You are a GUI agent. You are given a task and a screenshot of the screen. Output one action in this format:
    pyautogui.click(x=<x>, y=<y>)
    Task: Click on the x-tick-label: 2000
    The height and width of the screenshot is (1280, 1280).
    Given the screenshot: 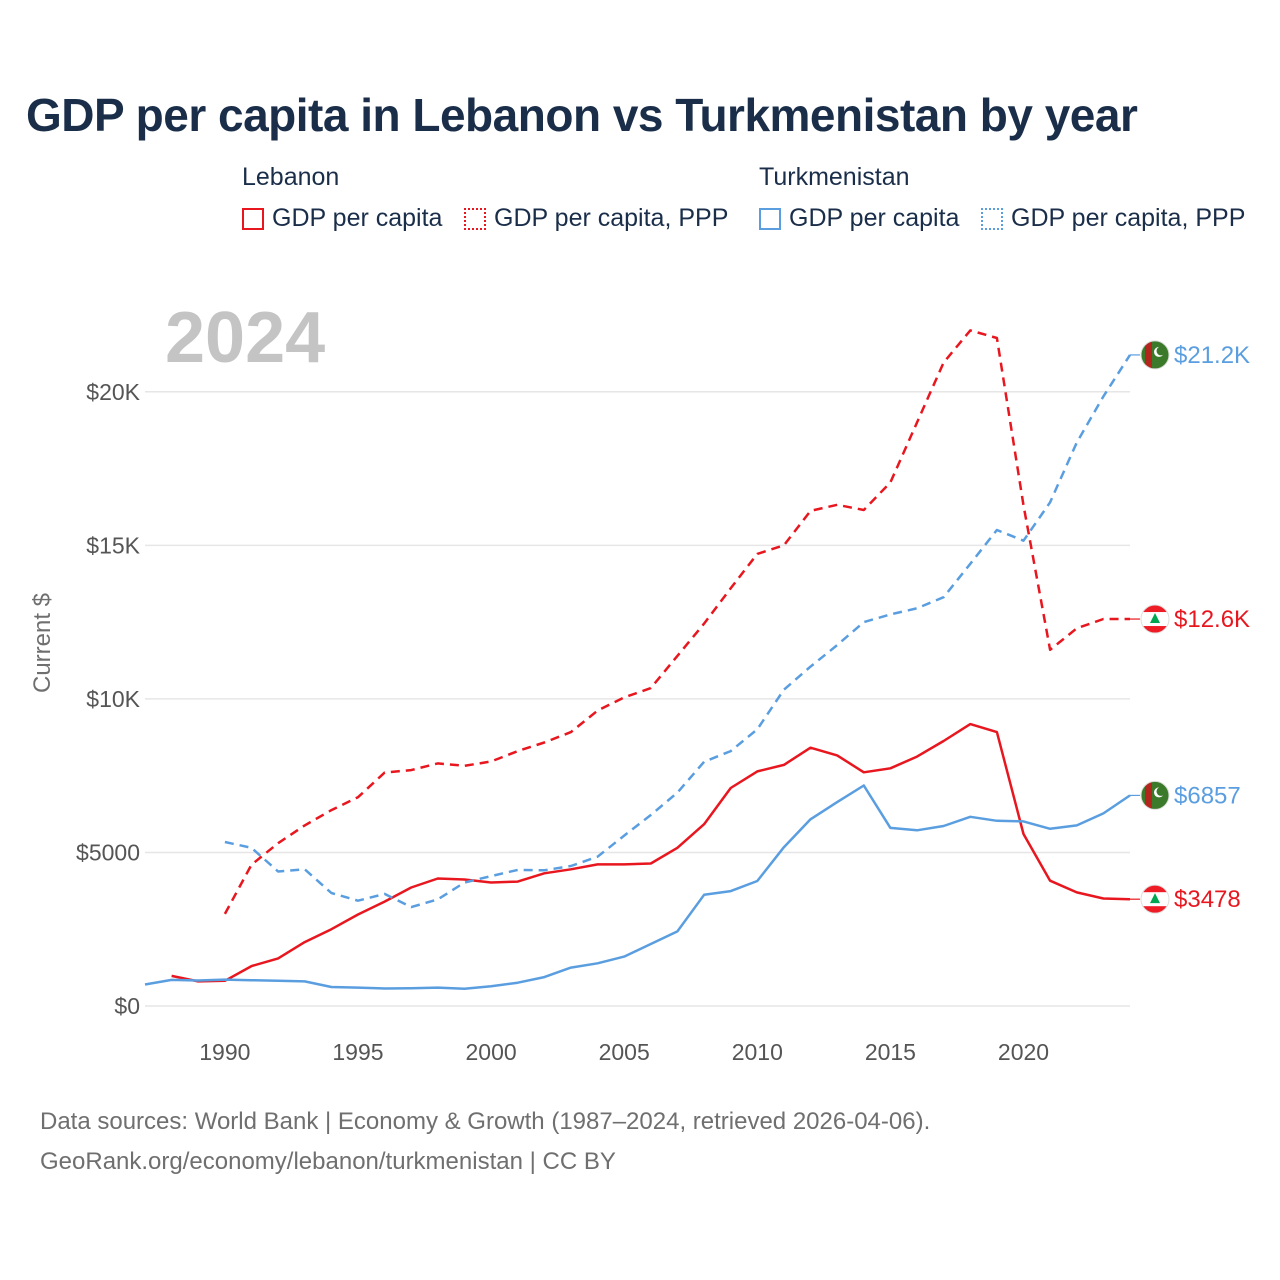 What is the action you would take?
    pyautogui.click(x=490, y=1052)
    